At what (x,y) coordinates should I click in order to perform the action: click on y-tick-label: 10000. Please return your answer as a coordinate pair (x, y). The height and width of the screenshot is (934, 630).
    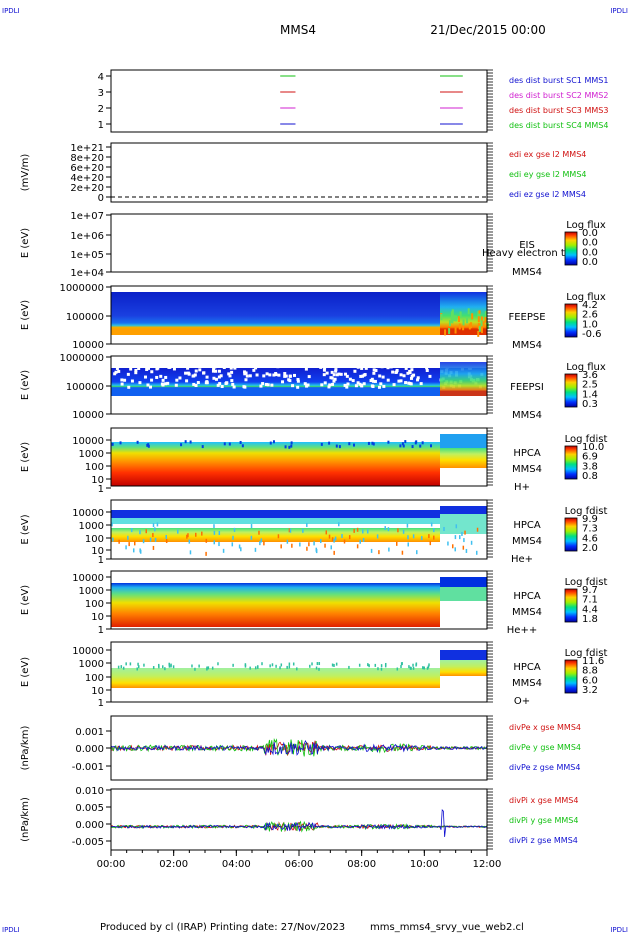
    Looking at the image, I should click on (88, 441).